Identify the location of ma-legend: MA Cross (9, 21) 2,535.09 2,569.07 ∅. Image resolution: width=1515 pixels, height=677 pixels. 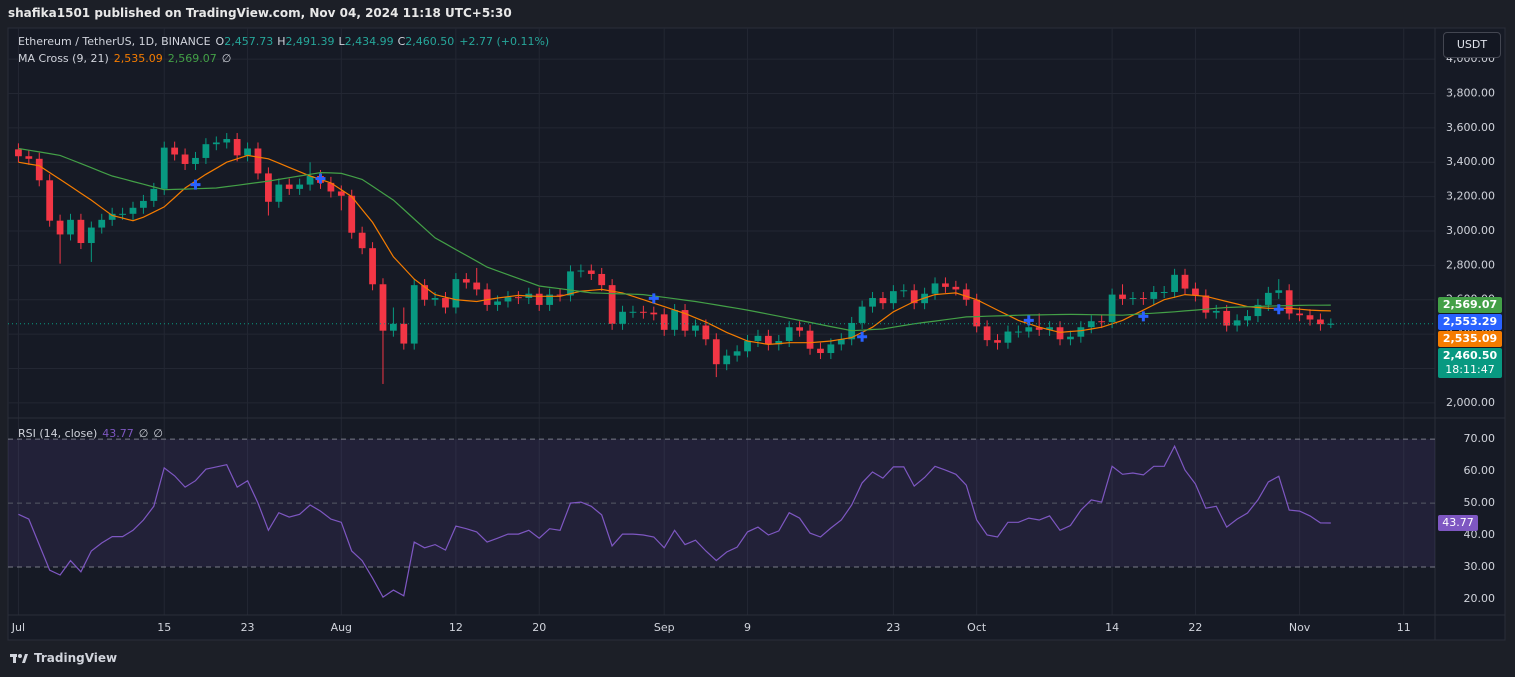
(124, 58).